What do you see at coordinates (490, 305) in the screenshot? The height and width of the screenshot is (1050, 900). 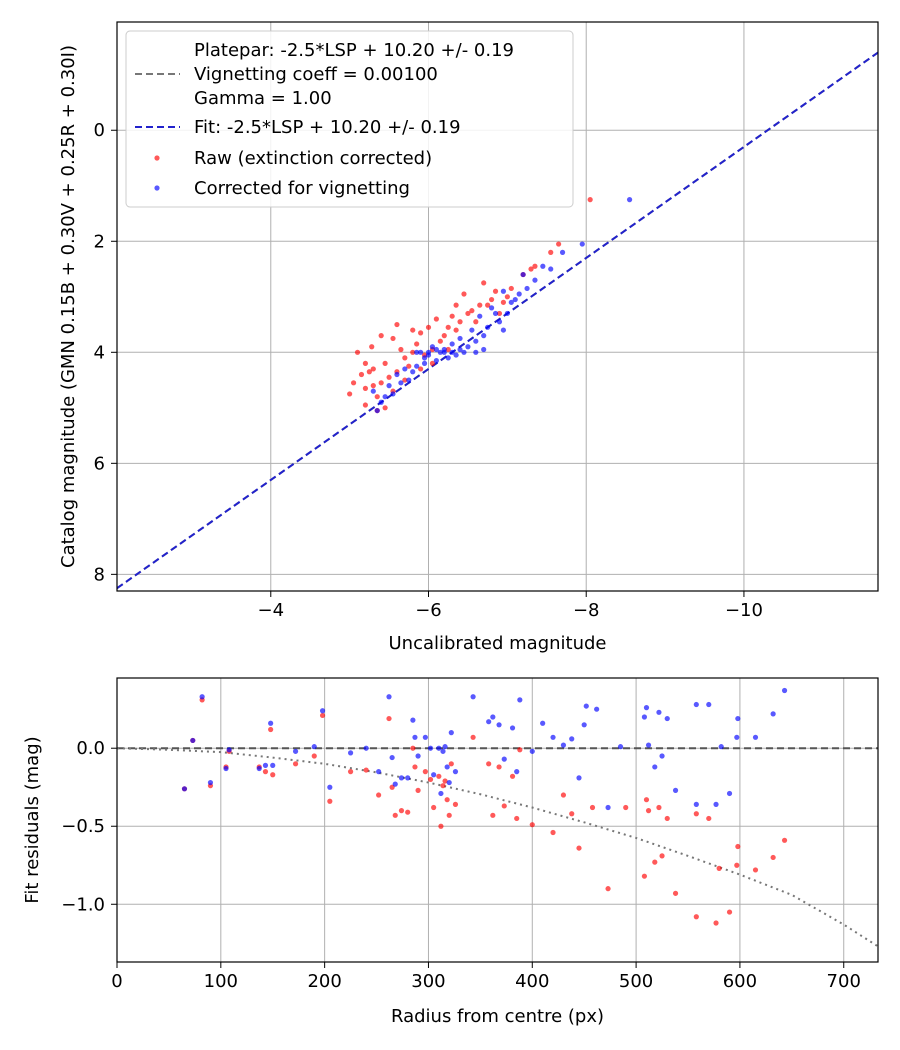 I see `calibration-points` at bounding box center [490, 305].